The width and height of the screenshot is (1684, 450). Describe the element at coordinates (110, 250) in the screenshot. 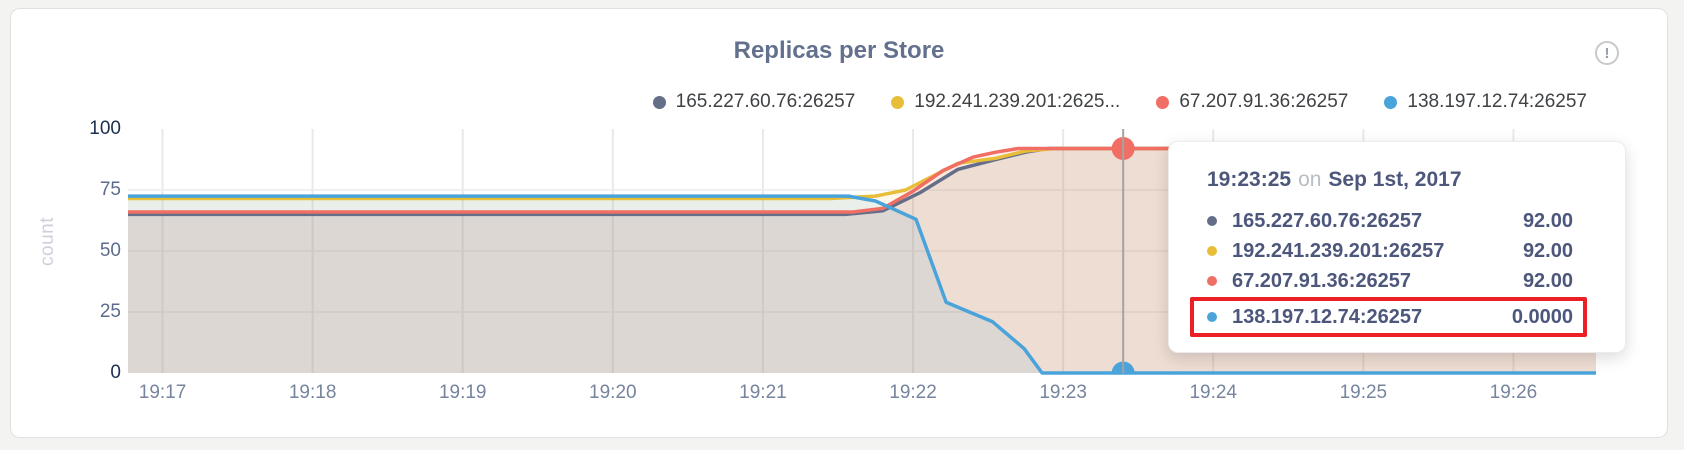

I see `y-tick-label: 50` at that location.